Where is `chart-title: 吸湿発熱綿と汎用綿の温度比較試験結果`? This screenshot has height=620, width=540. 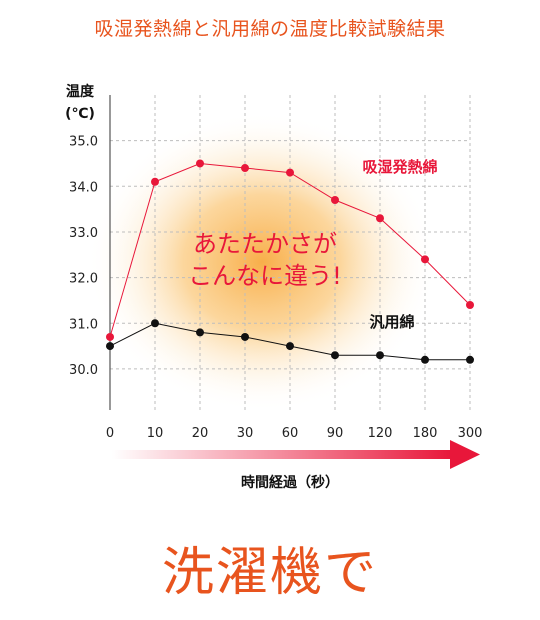 chart-title: 吸湿発熱綿と汎用綿の温度比較試験結果 is located at coordinates (270, 29).